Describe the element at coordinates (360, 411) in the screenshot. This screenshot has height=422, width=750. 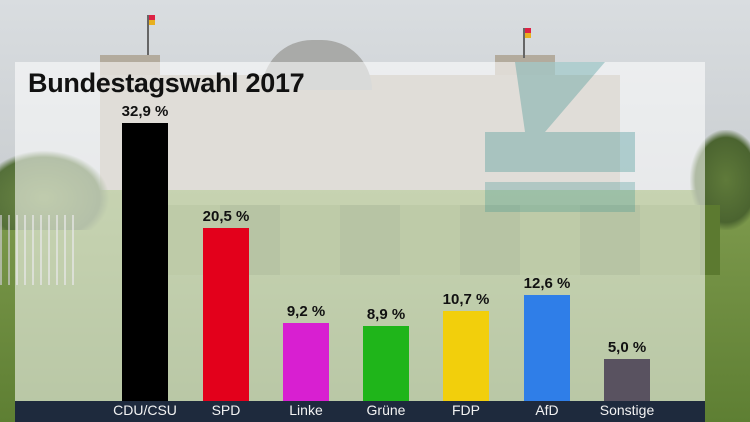
I see `category-axis-strip` at that location.